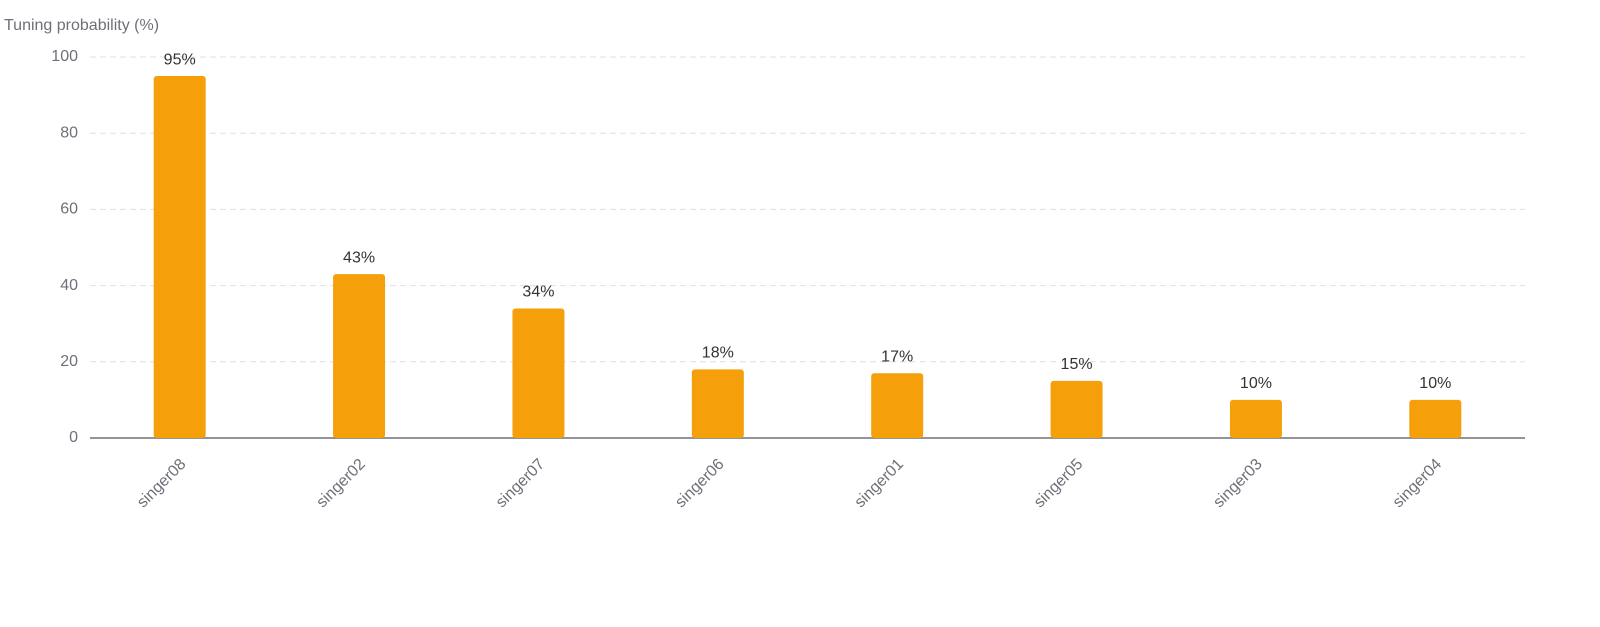 Image resolution: width=1600 pixels, height=627 pixels. I want to click on y-tick-label: 40, so click(69, 285).